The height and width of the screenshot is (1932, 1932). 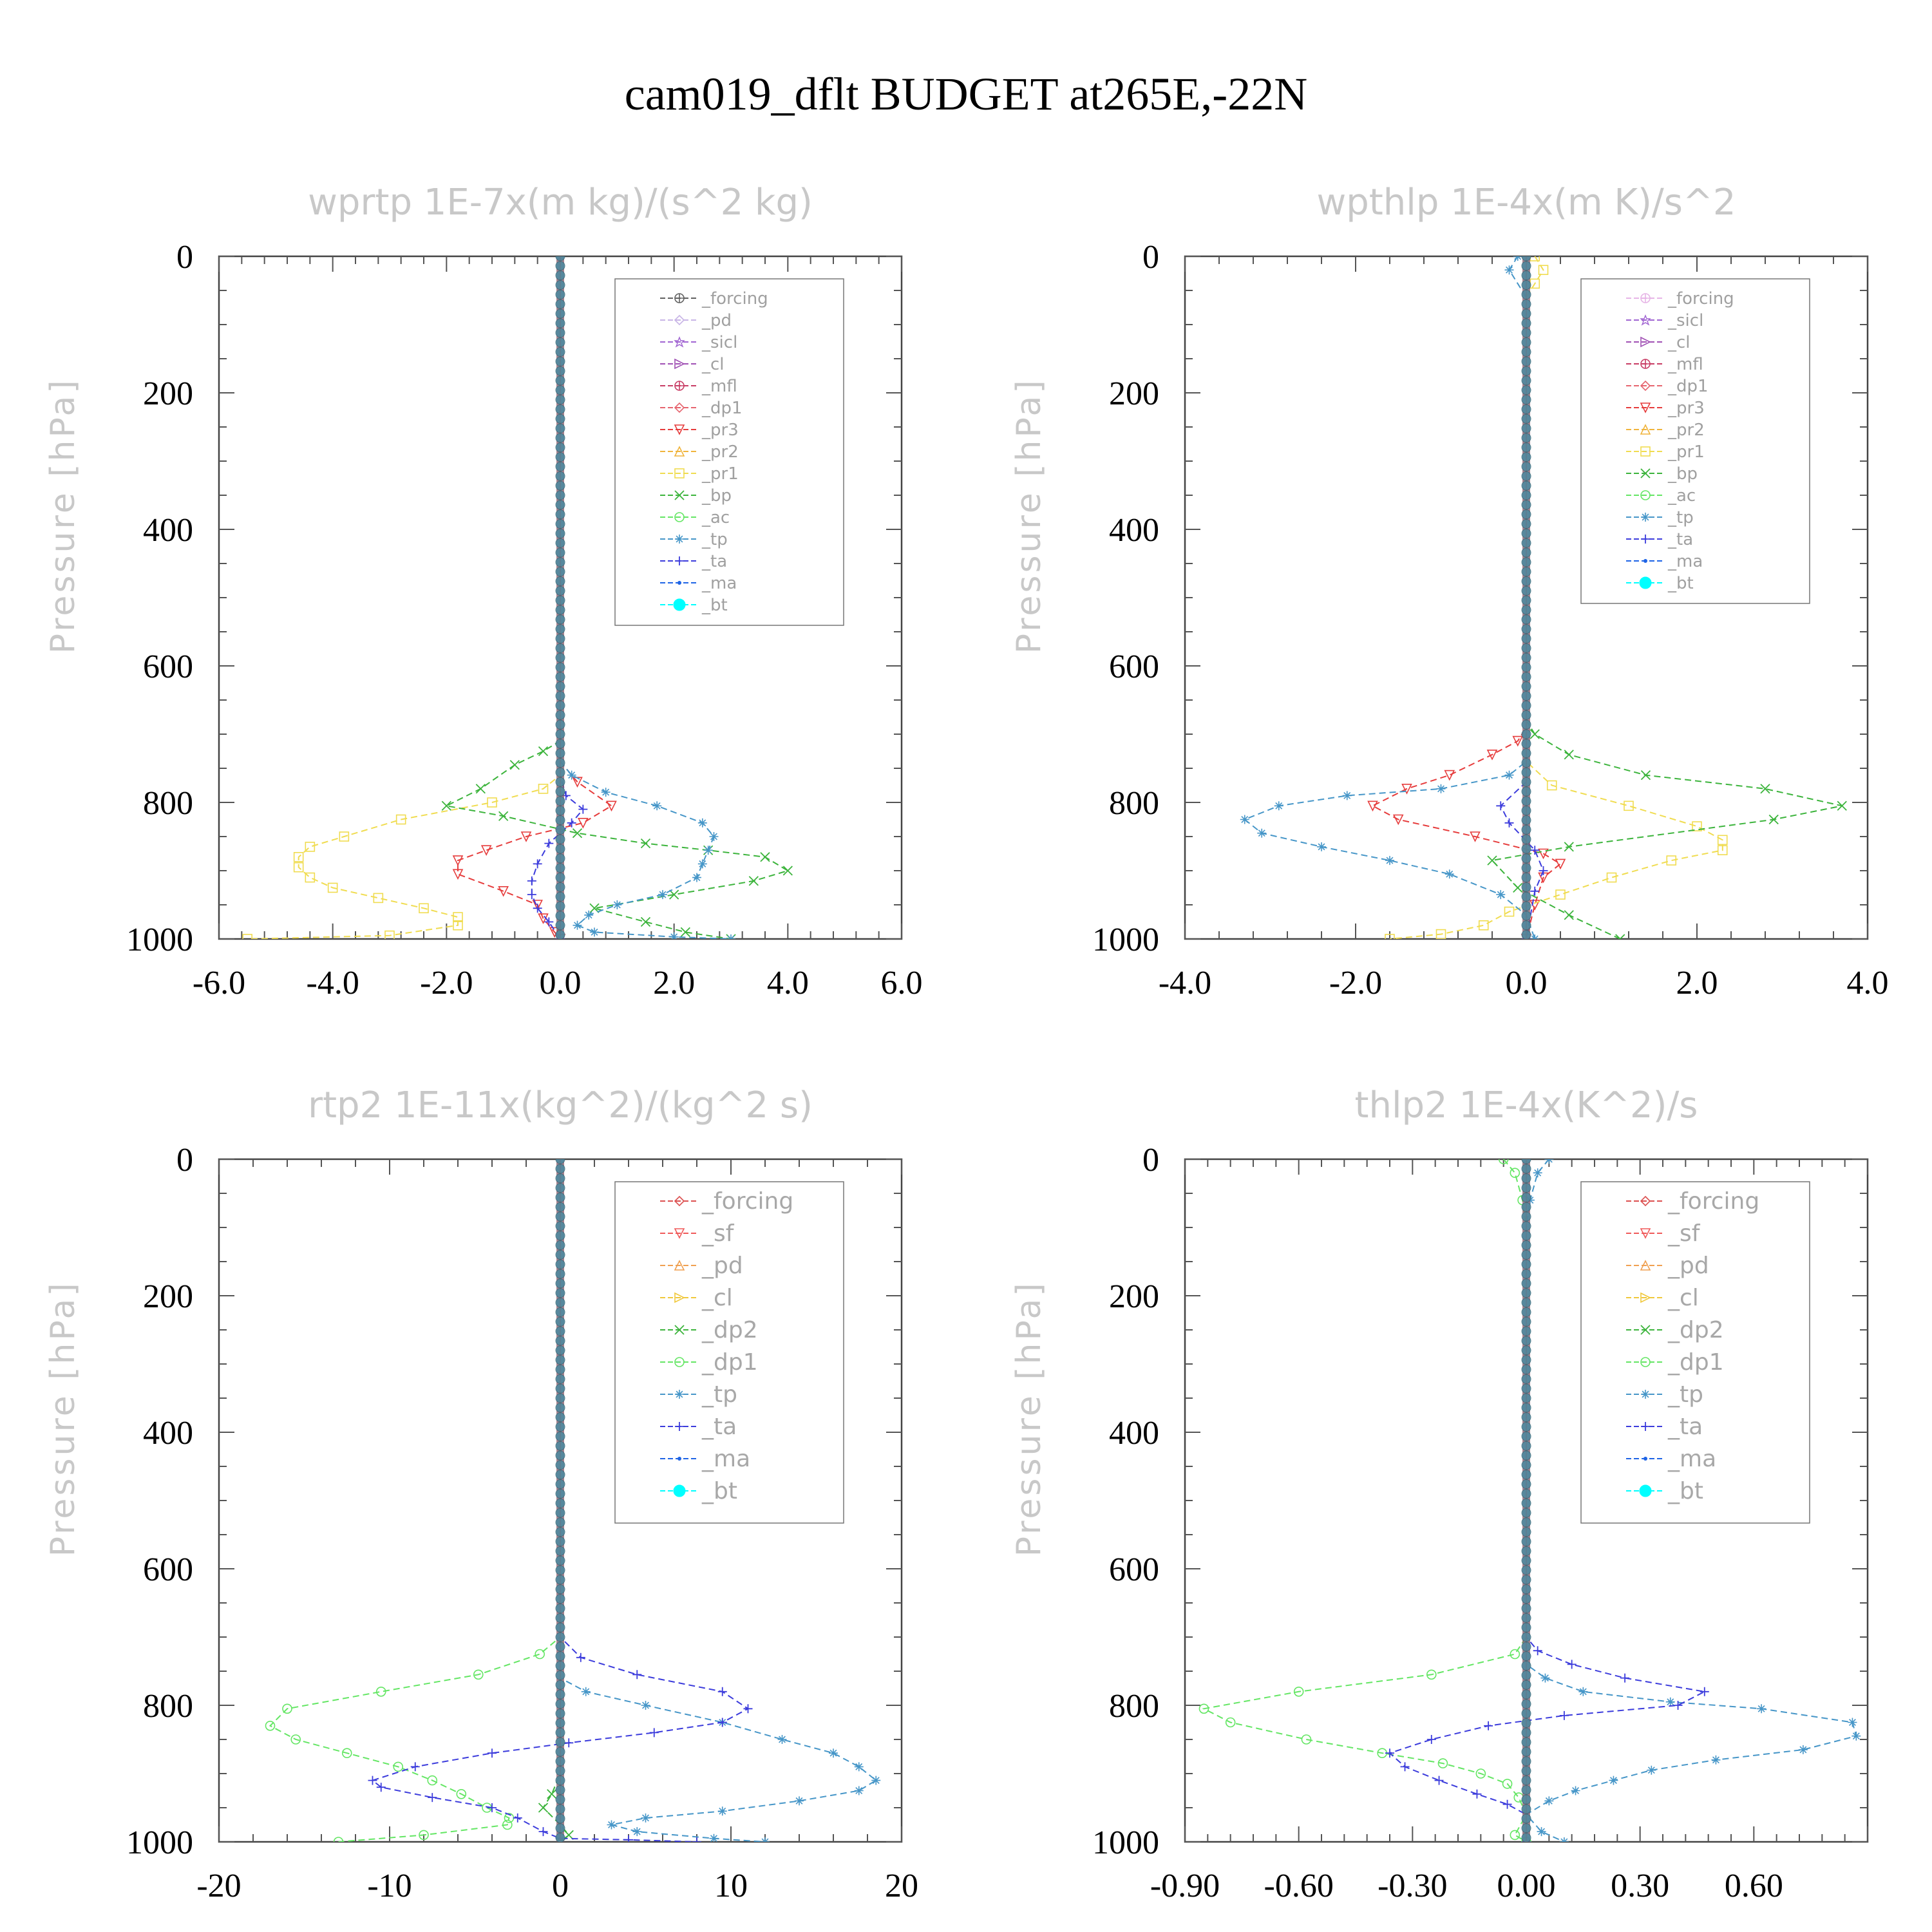 I want to click on legend-entry: _cl, so click(x=717, y=1298).